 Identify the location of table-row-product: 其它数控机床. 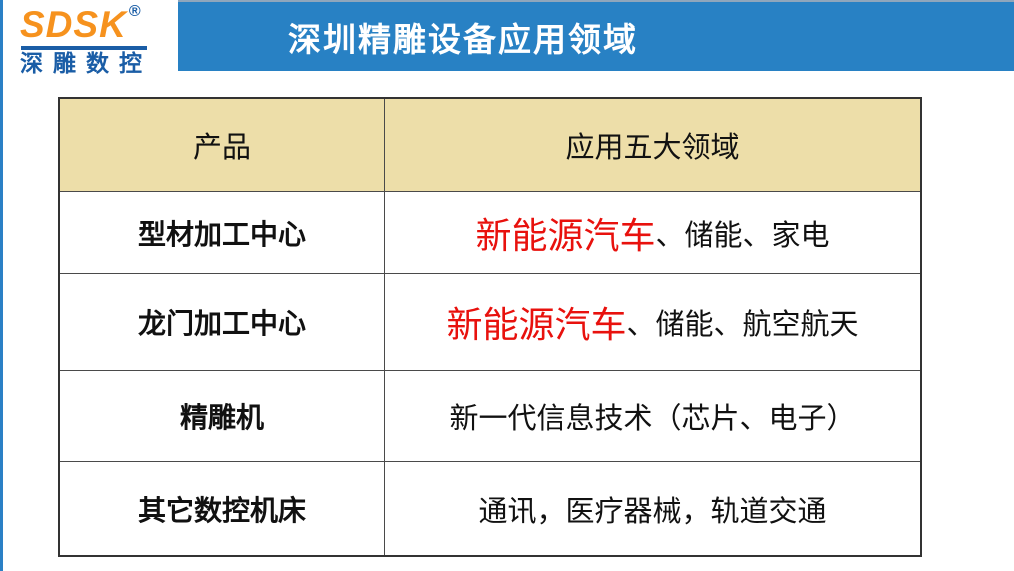
(222, 508).